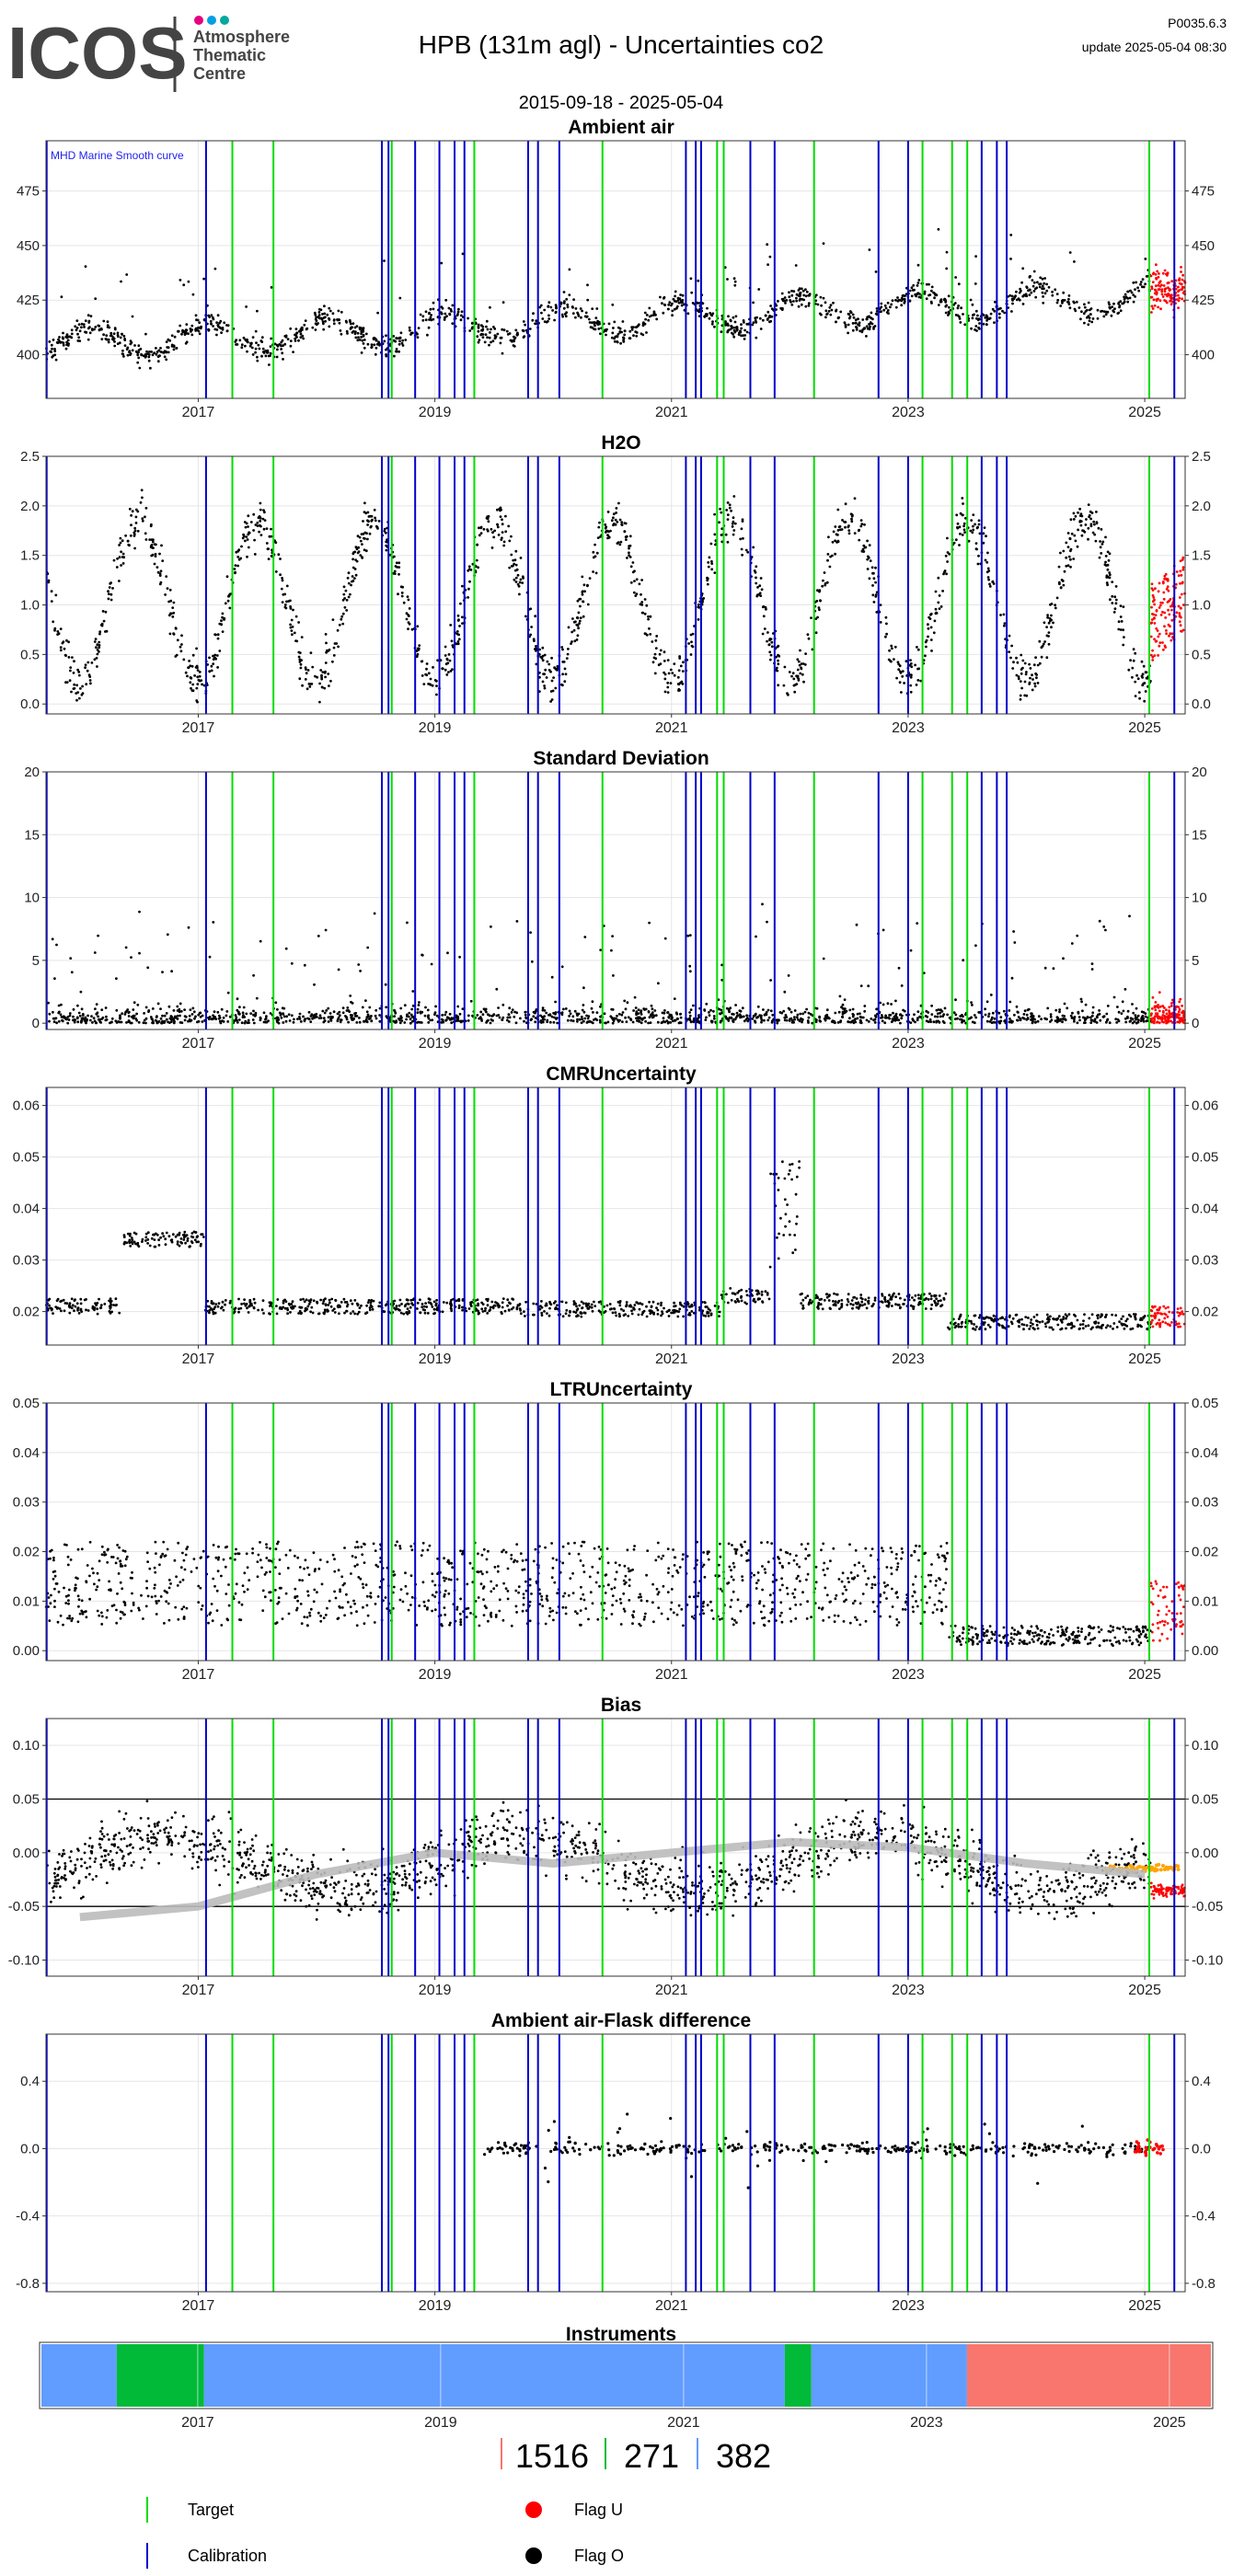 This screenshot has width=1233, height=2576. I want to click on version-label: P0035.6.3, so click(1197, 23).